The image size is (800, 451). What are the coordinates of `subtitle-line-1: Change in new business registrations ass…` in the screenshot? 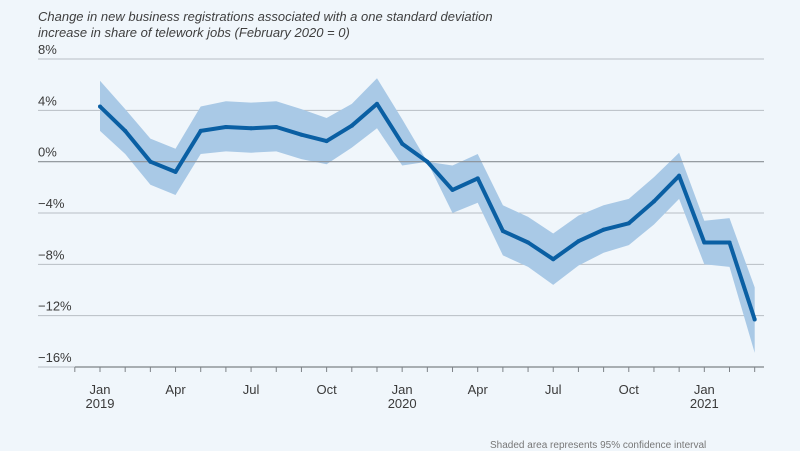 It's located at (265, 16).